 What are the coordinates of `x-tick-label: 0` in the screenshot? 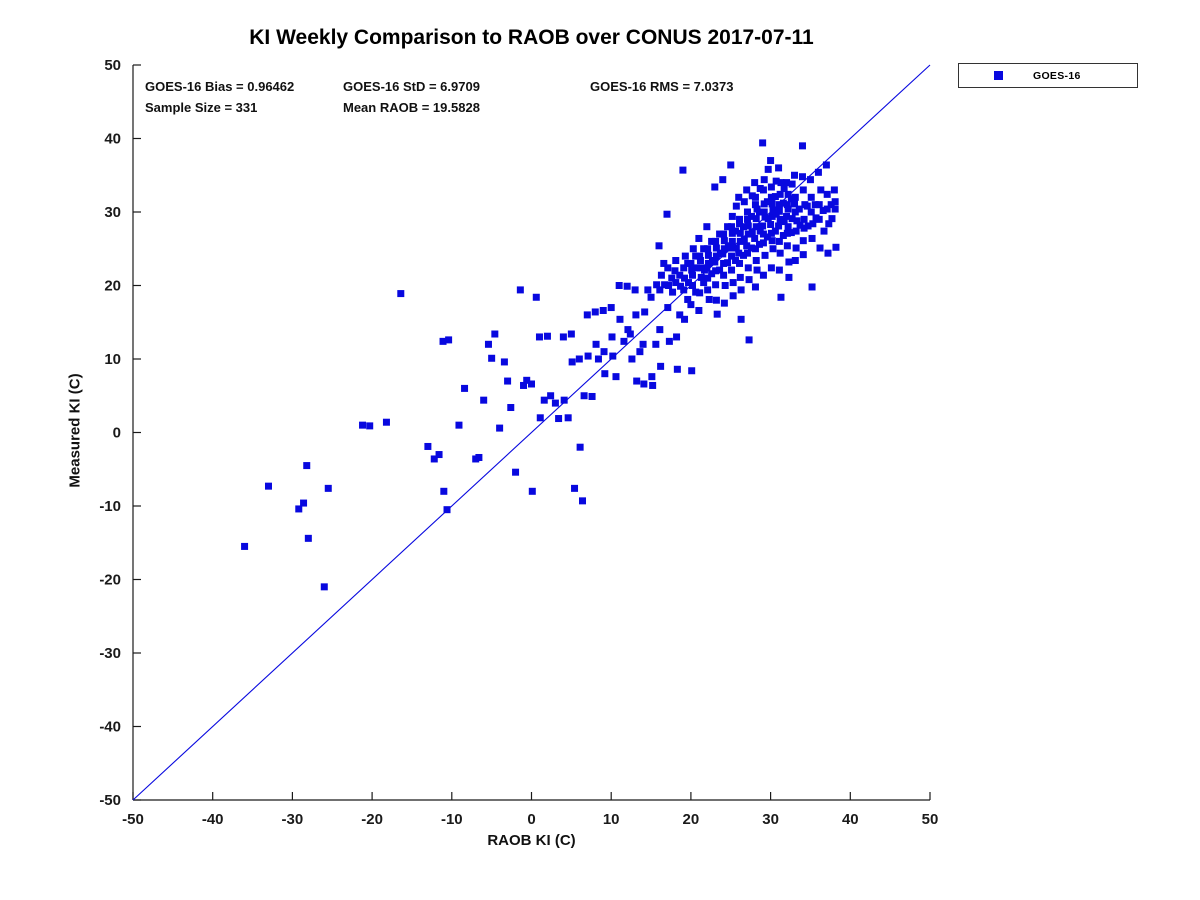 It's located at (531, 819).